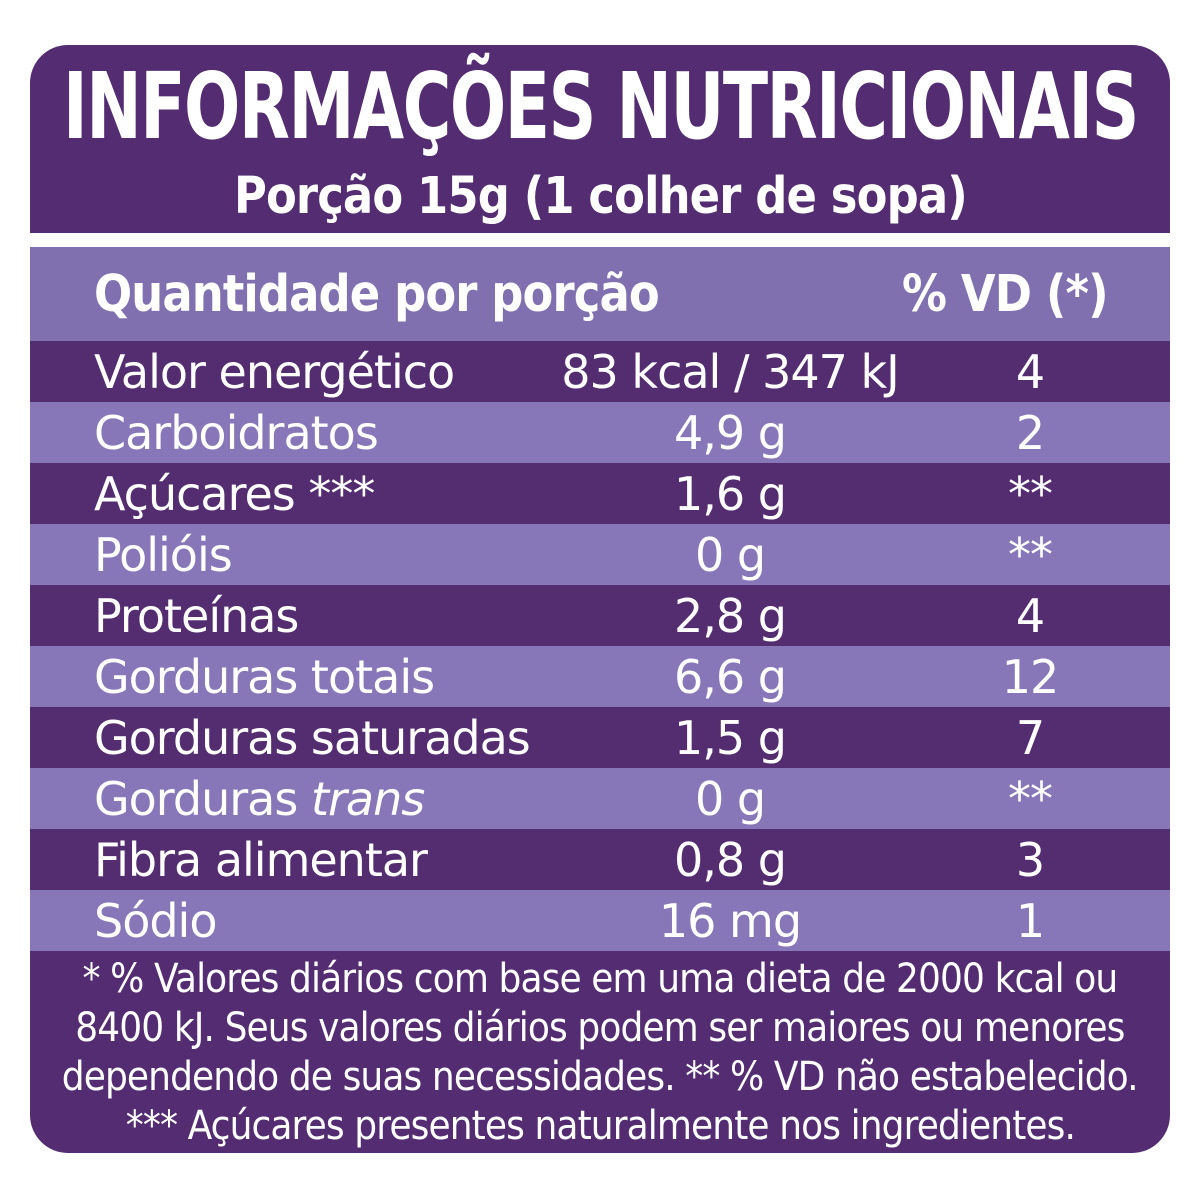  Describe the element at coordinates (730, 432) in the screenshot. I see `nutrient-value: 4,9 g` at that location.